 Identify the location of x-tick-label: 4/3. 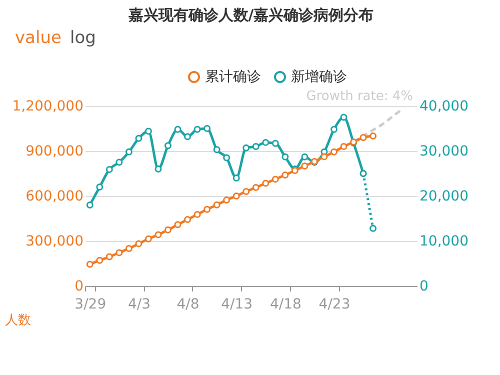
(139, 304).